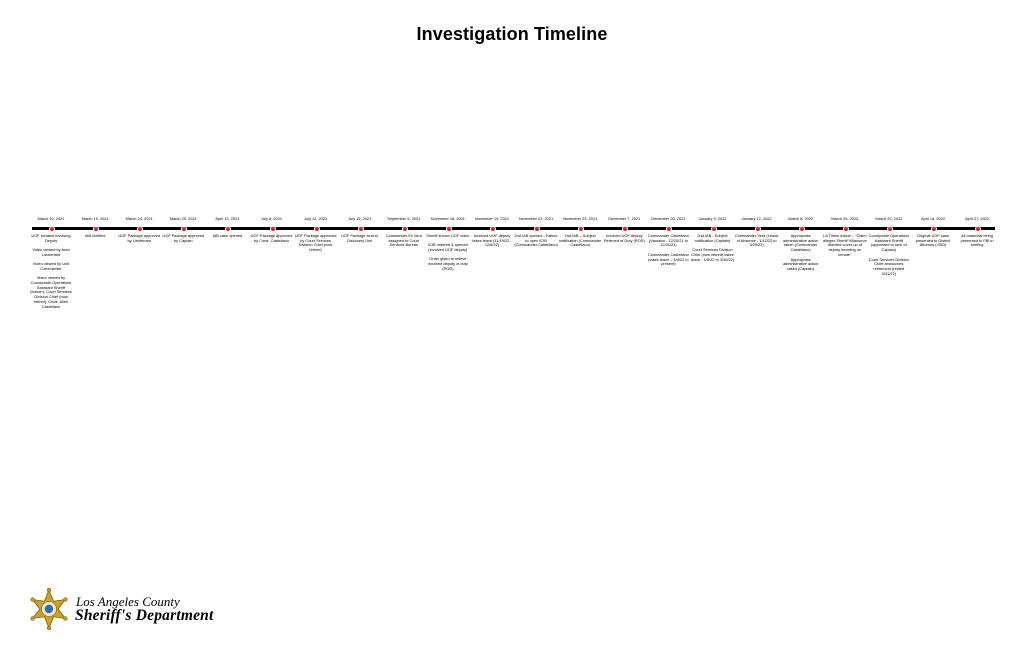  What do you see at coordinates (51, 218) in the screenshot?
I see `event-date: March 10, 2021` at bounding box center [51, 218].